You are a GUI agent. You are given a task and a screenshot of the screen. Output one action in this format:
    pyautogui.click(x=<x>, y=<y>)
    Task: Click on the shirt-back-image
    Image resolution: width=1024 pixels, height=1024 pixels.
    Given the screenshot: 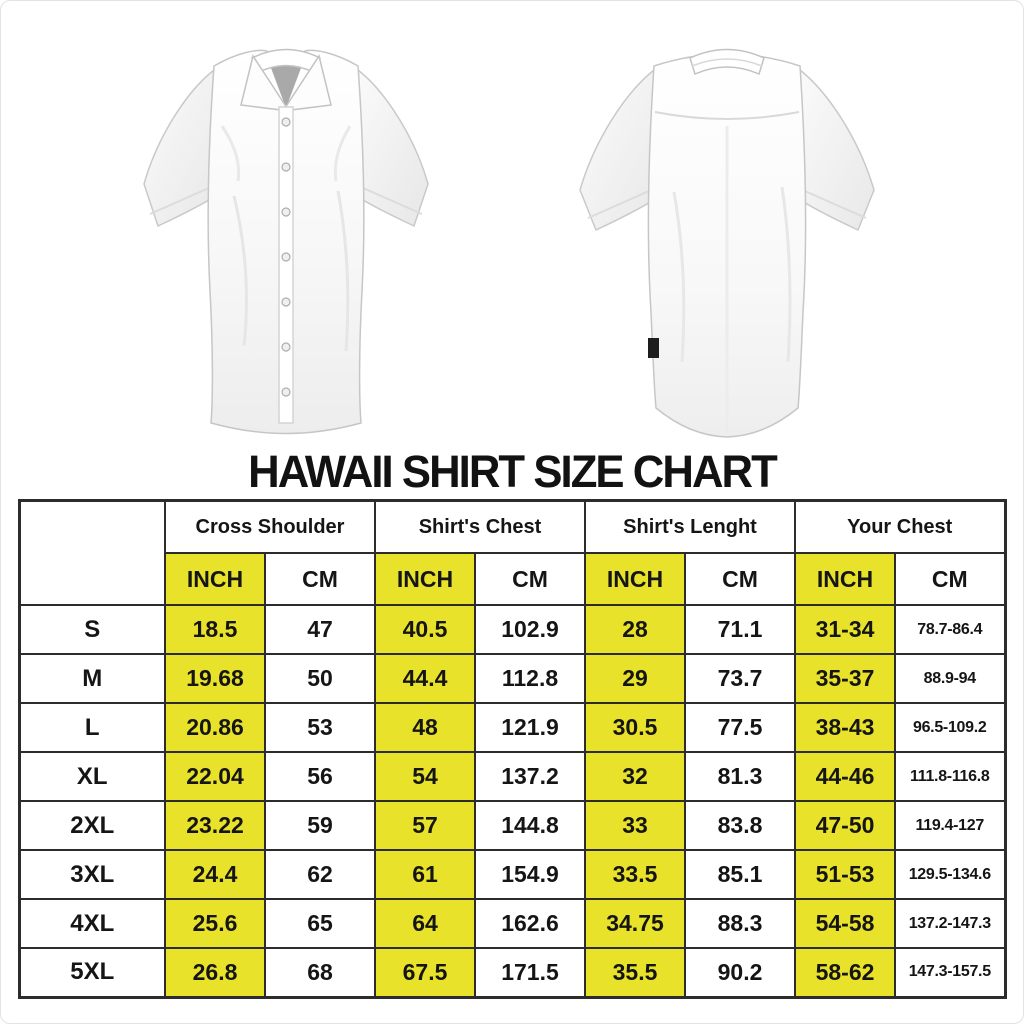 What is the action you would take?
    pyautogui.click(x=727, y=243)
    